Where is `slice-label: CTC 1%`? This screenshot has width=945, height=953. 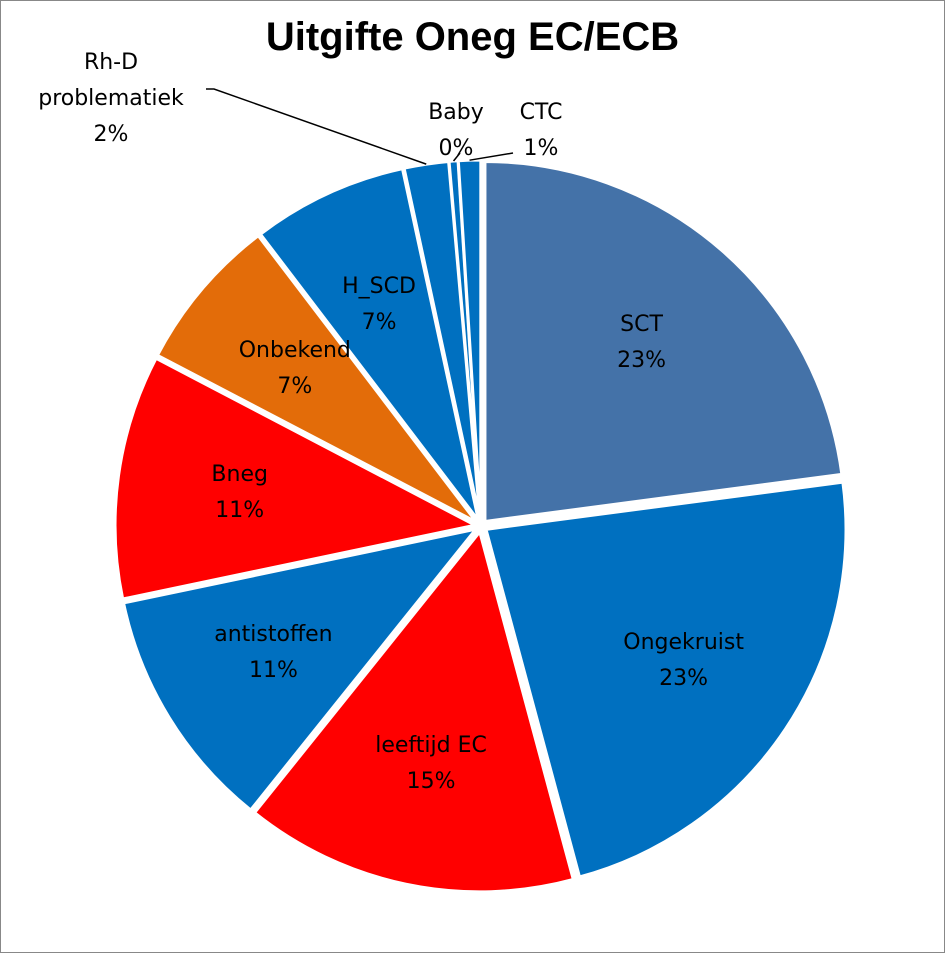
slice-label: CTC 1% is located at coordinates (541, 131).